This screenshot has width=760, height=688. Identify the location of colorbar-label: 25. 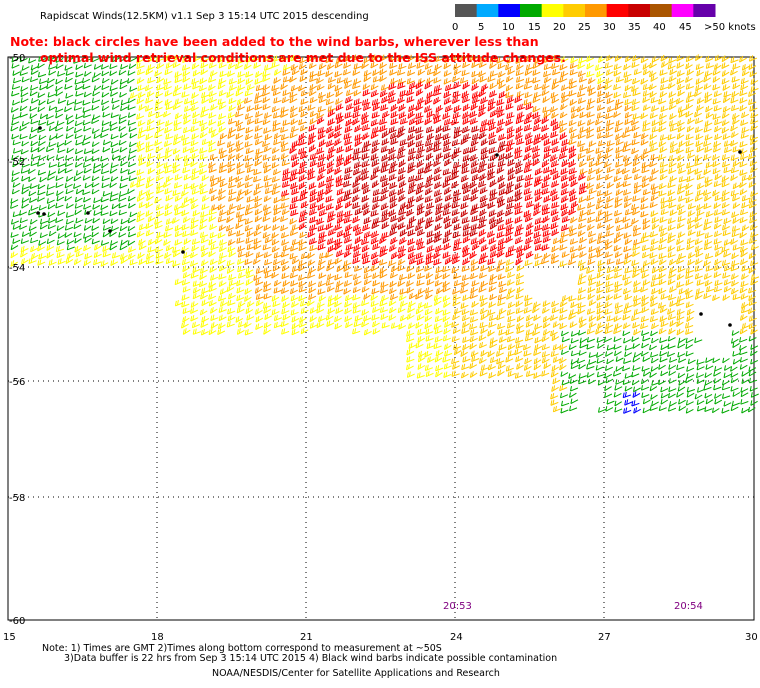
(584, 27).